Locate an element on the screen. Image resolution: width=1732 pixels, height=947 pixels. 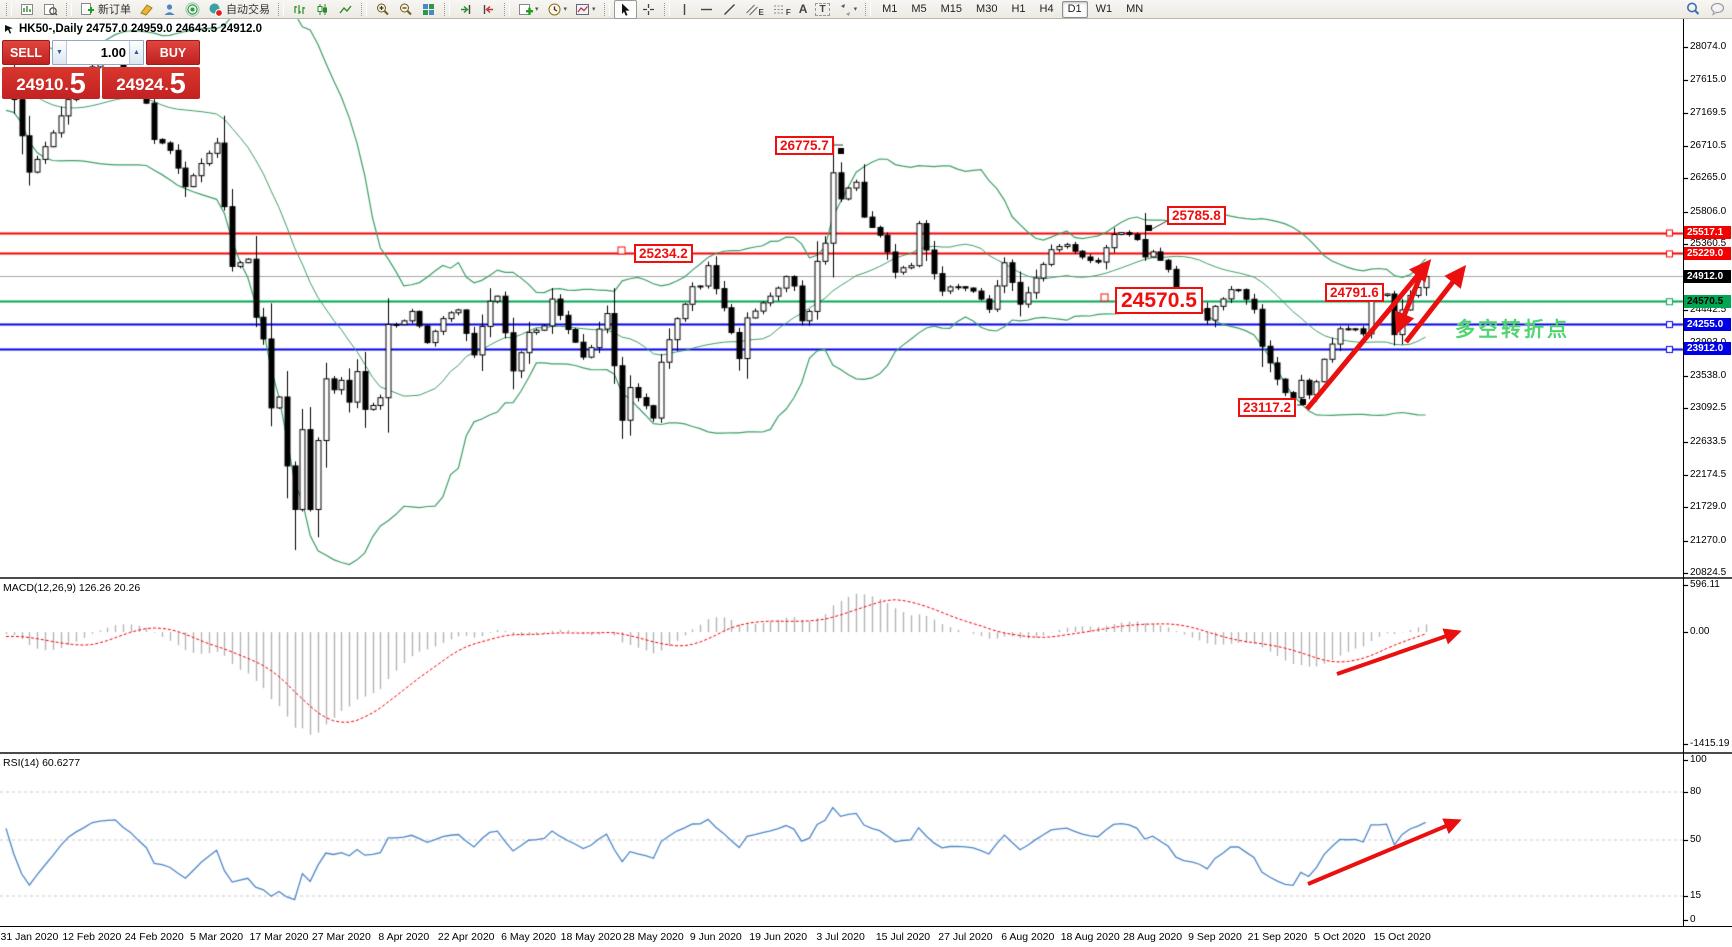
metaeditor-icon is located at coordinates (146, 9).